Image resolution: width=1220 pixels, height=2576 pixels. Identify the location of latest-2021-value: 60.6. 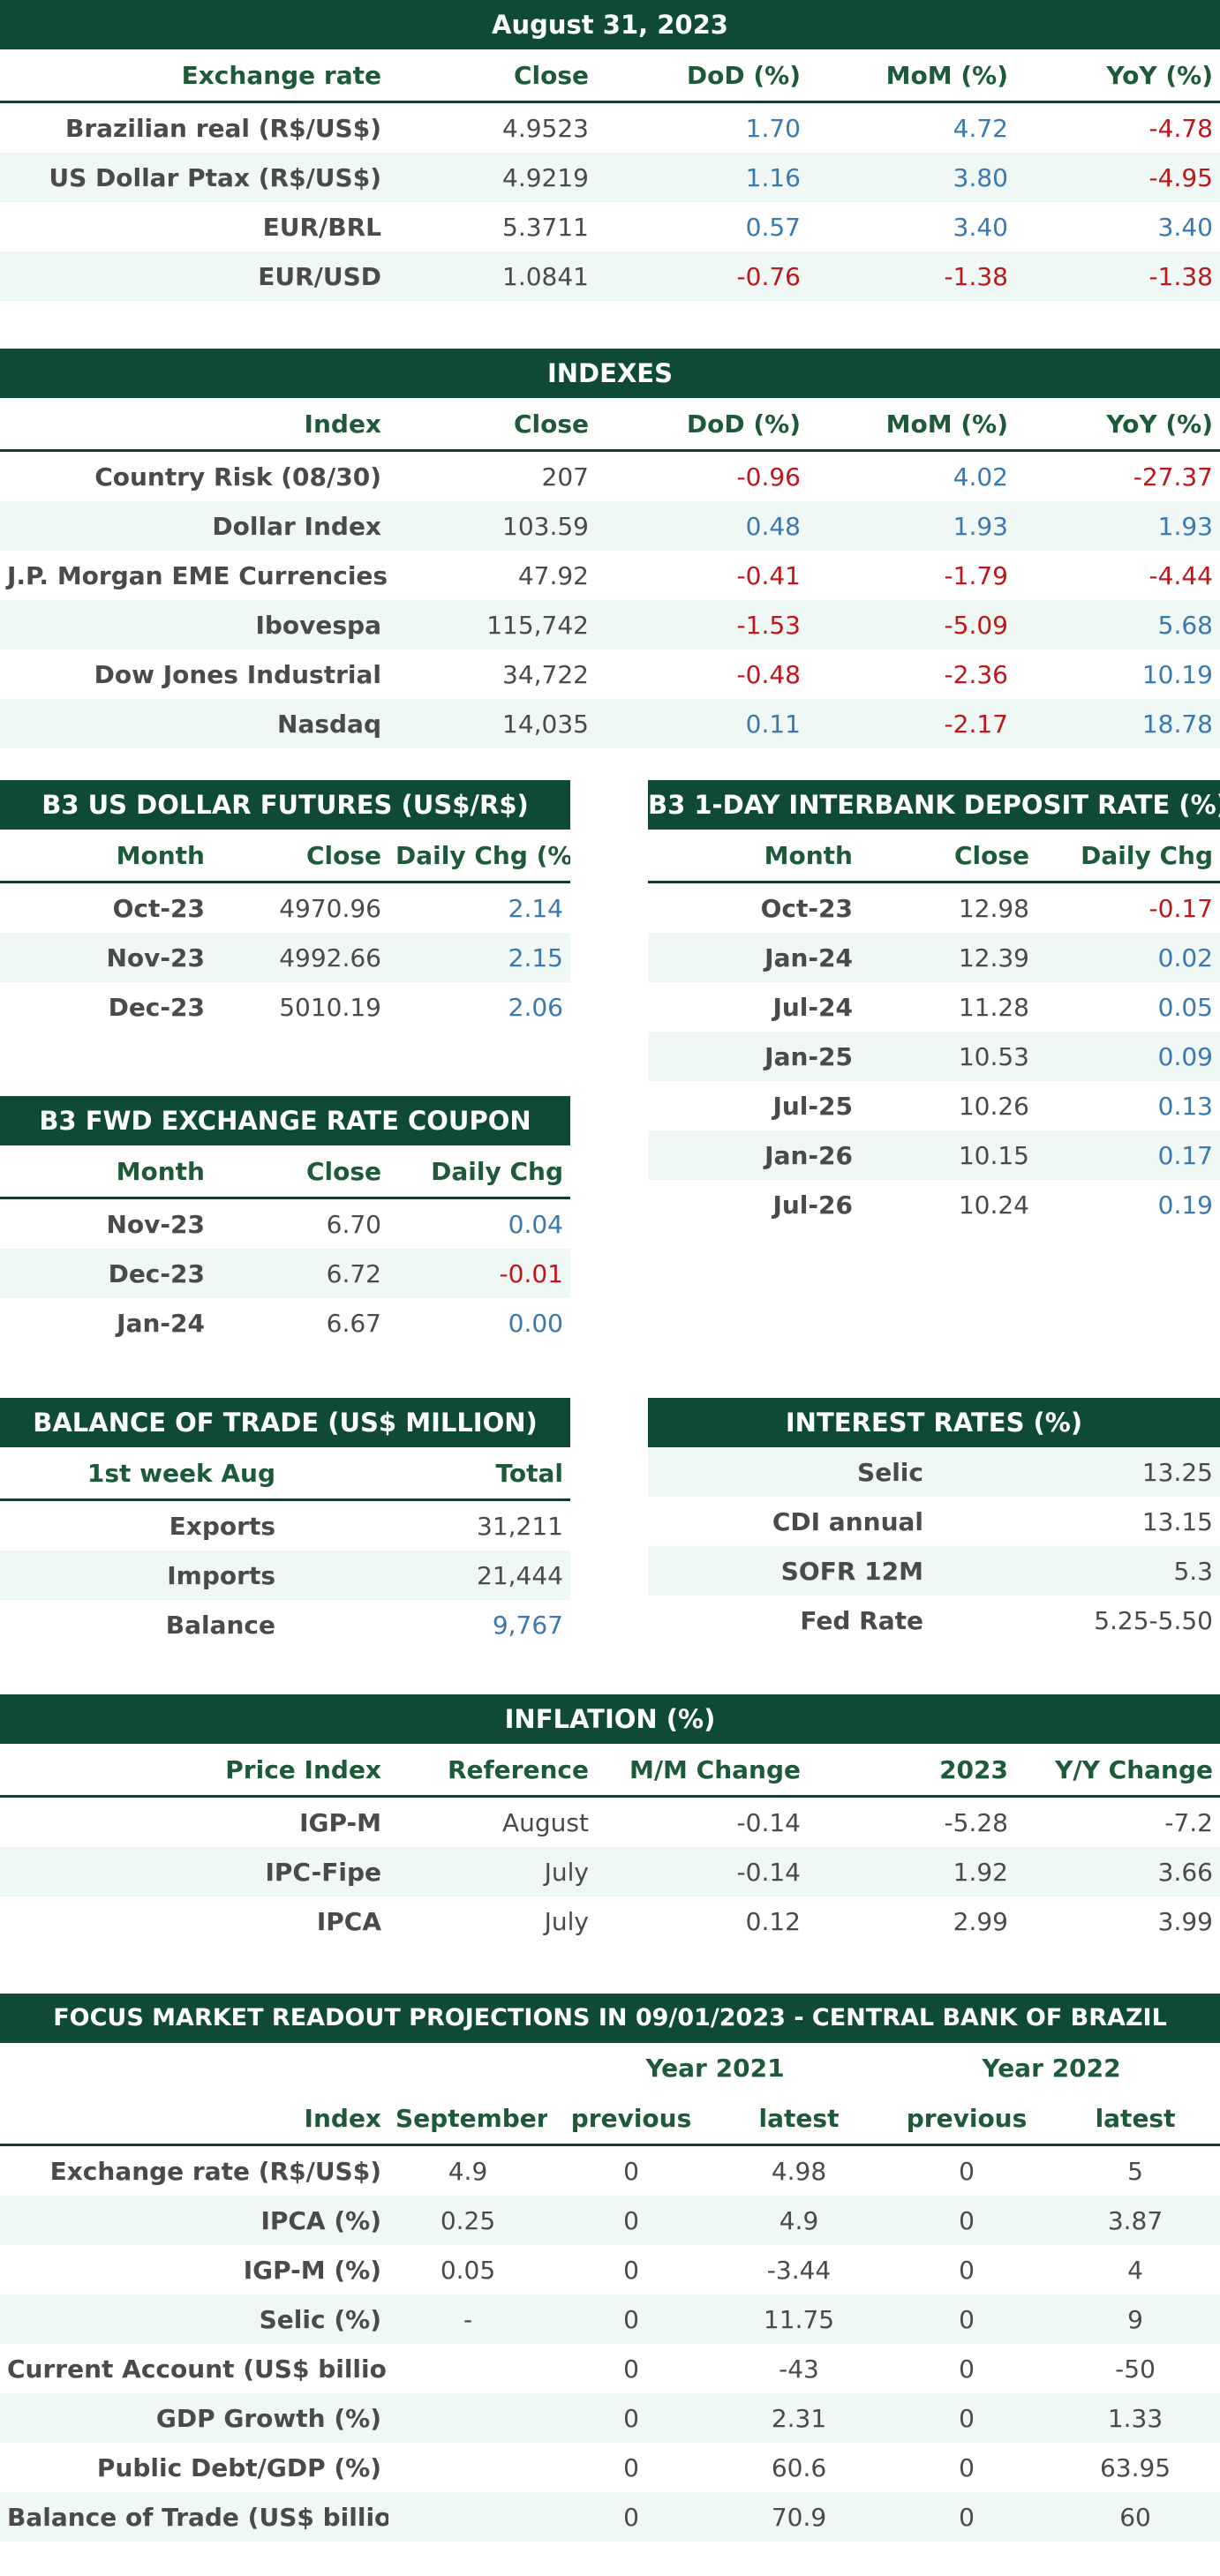
(799, 2467).